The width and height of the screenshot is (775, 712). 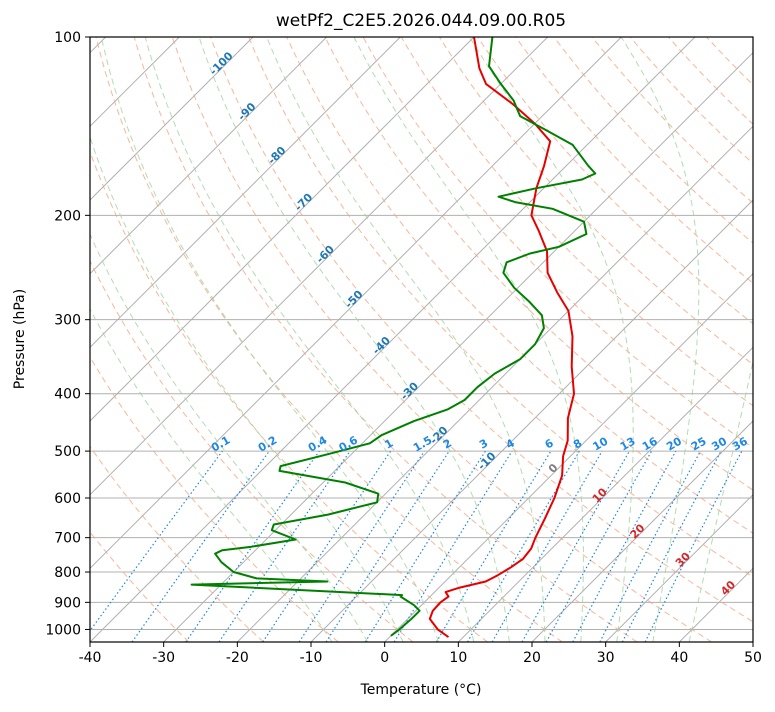 I want to click on y-tick-label: 300, so click(x=67, y=321).